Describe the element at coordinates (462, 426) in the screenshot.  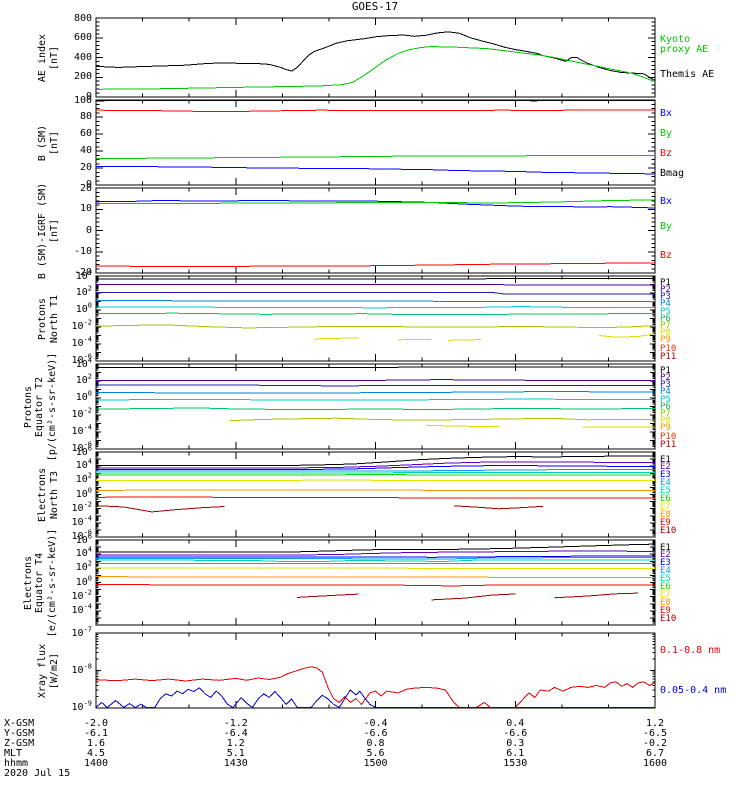
I see `series-p8` at that location.